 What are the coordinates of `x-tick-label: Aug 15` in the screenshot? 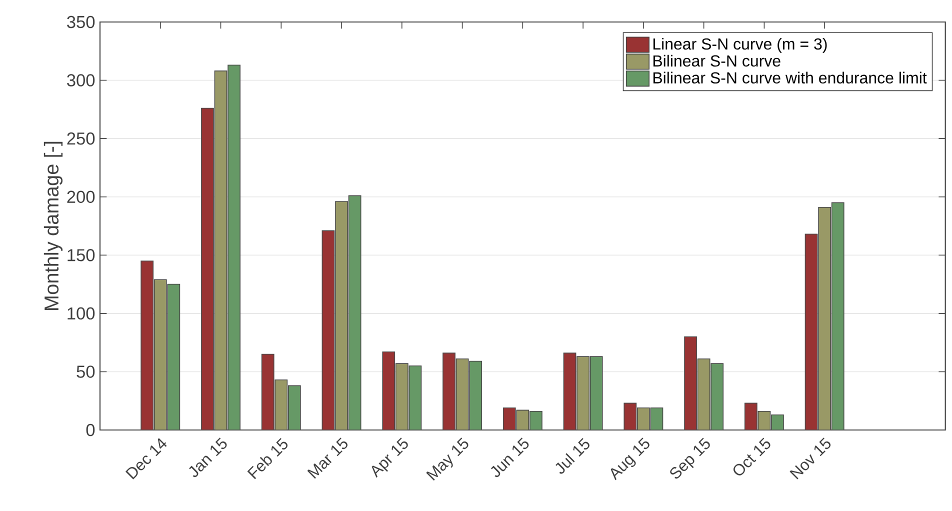 It's located at (630, 459).